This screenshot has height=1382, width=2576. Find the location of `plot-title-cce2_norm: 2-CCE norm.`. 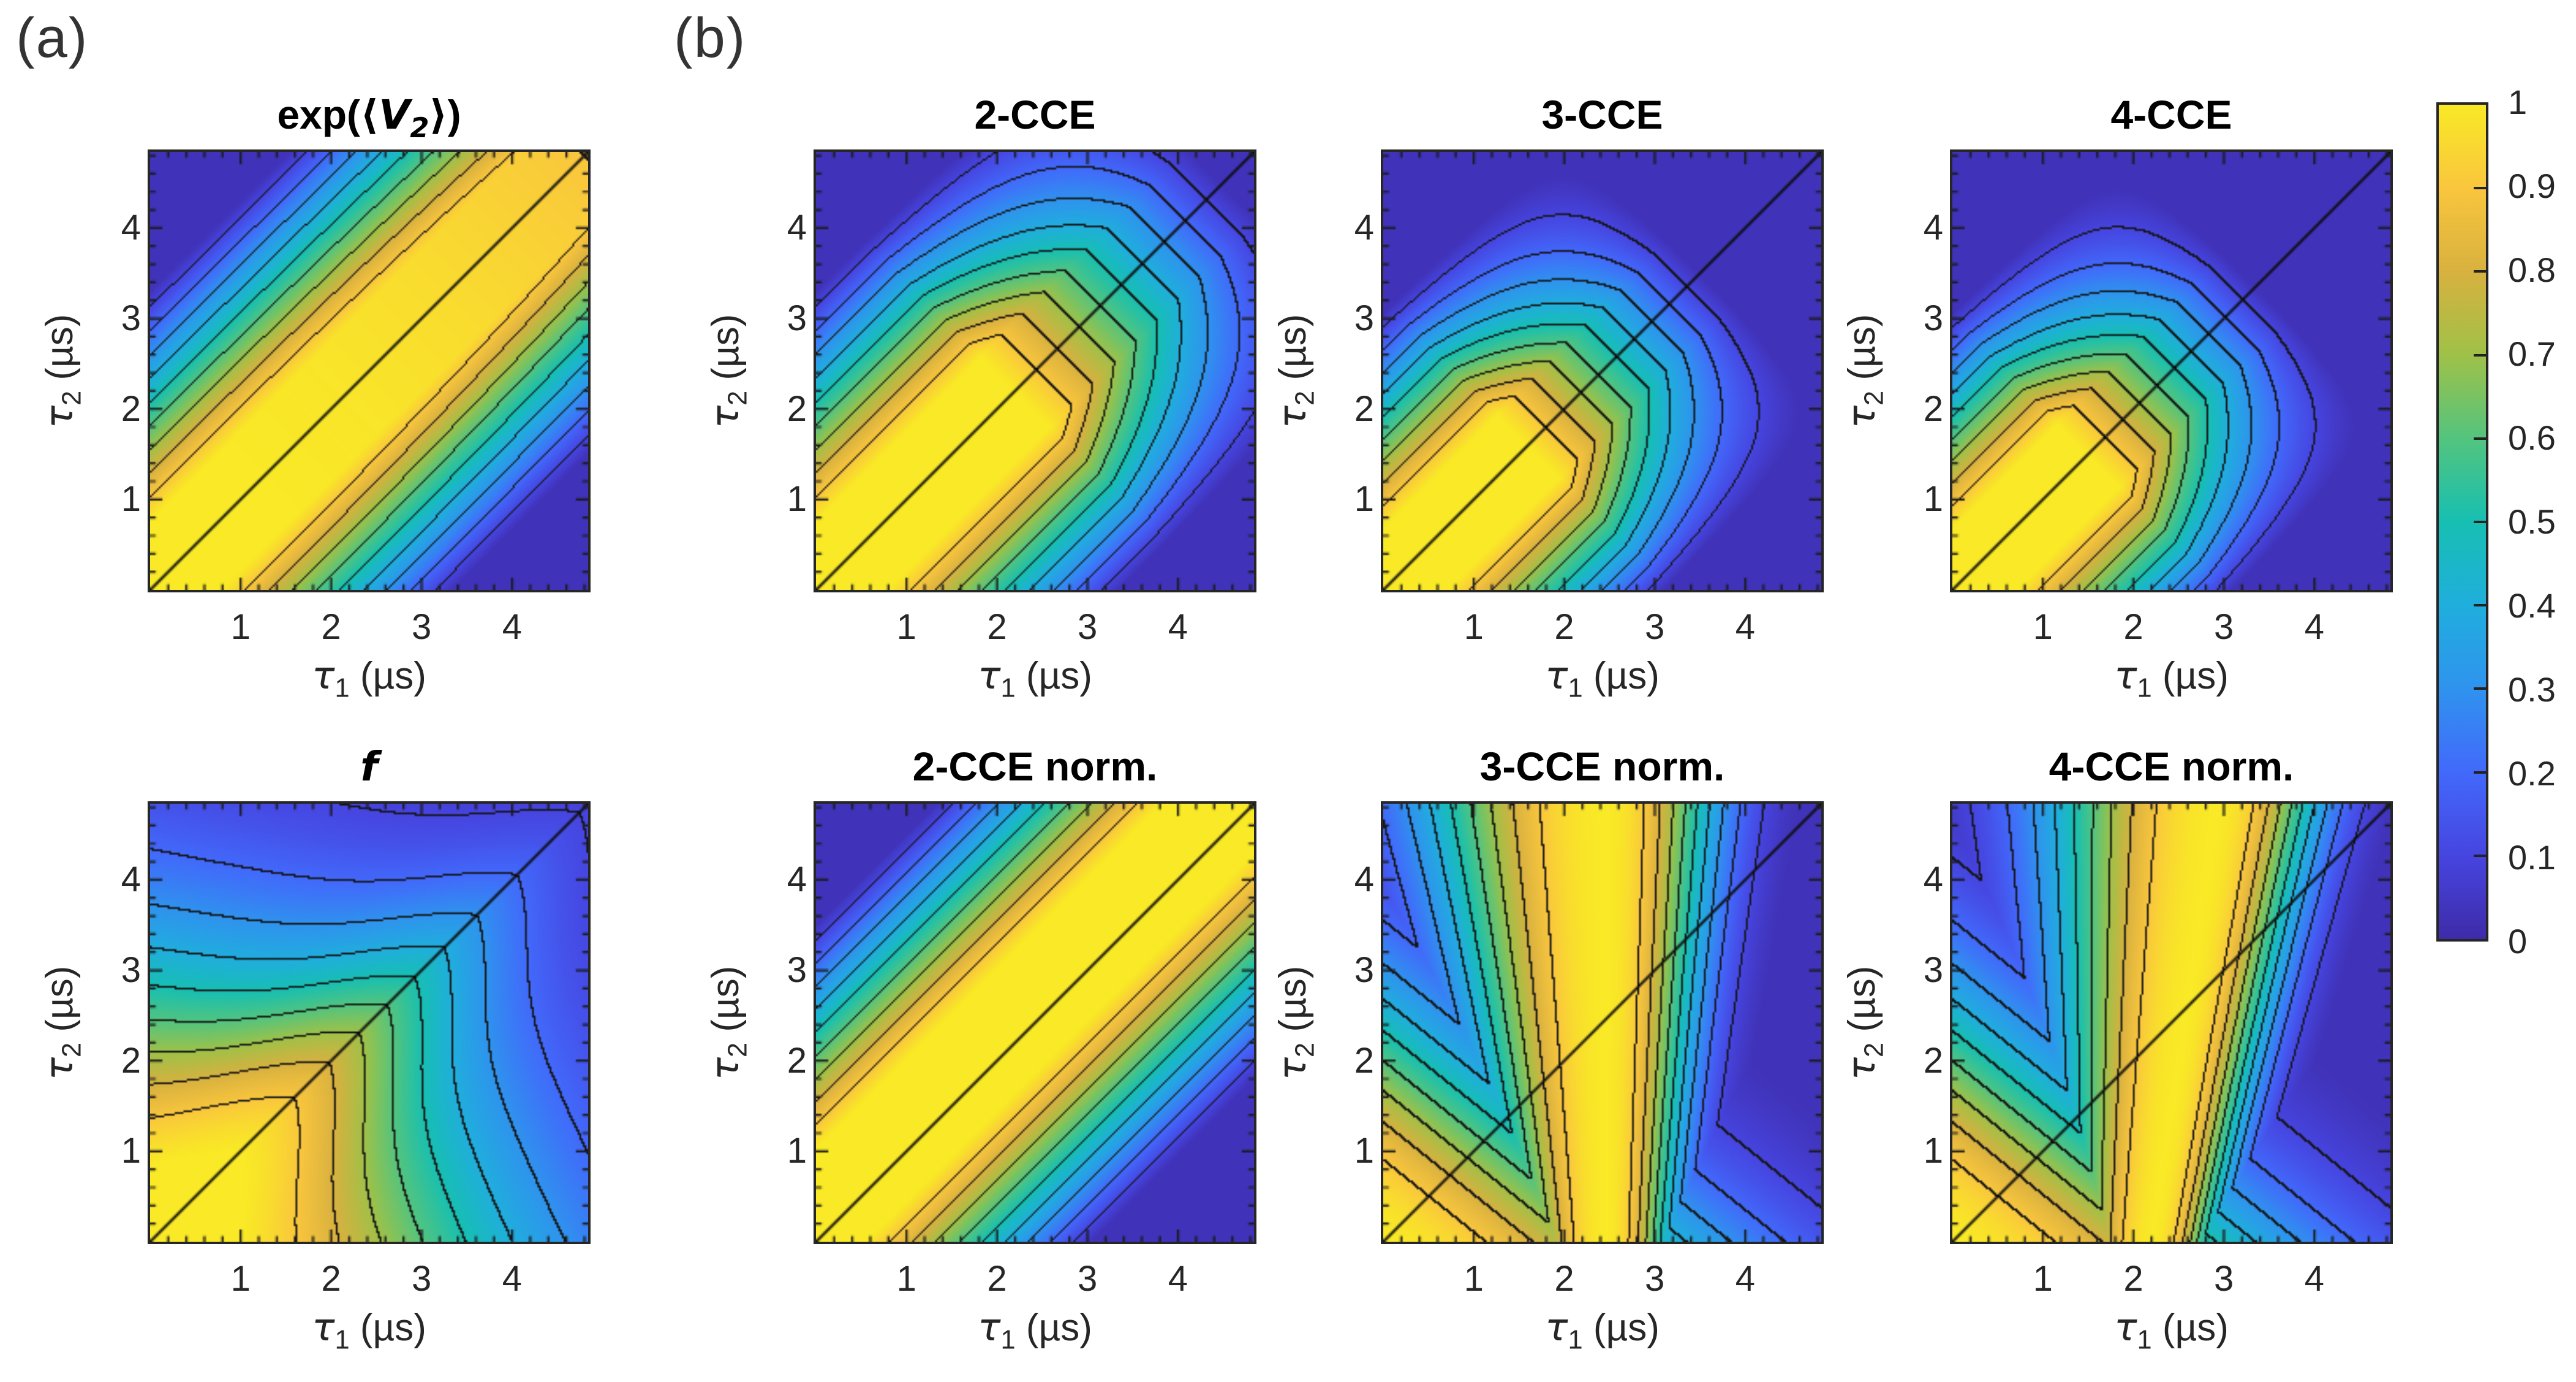

plot-title-cce2_norm: 2-CCE norm. is located at coordinates (1035, 766).